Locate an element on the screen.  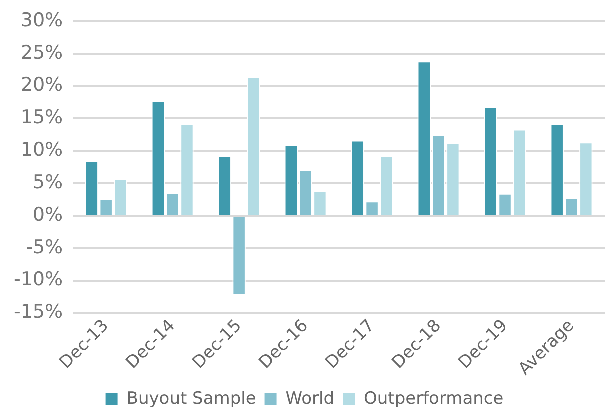
y-tick-label: 5% is located at coordinates (48, 182).